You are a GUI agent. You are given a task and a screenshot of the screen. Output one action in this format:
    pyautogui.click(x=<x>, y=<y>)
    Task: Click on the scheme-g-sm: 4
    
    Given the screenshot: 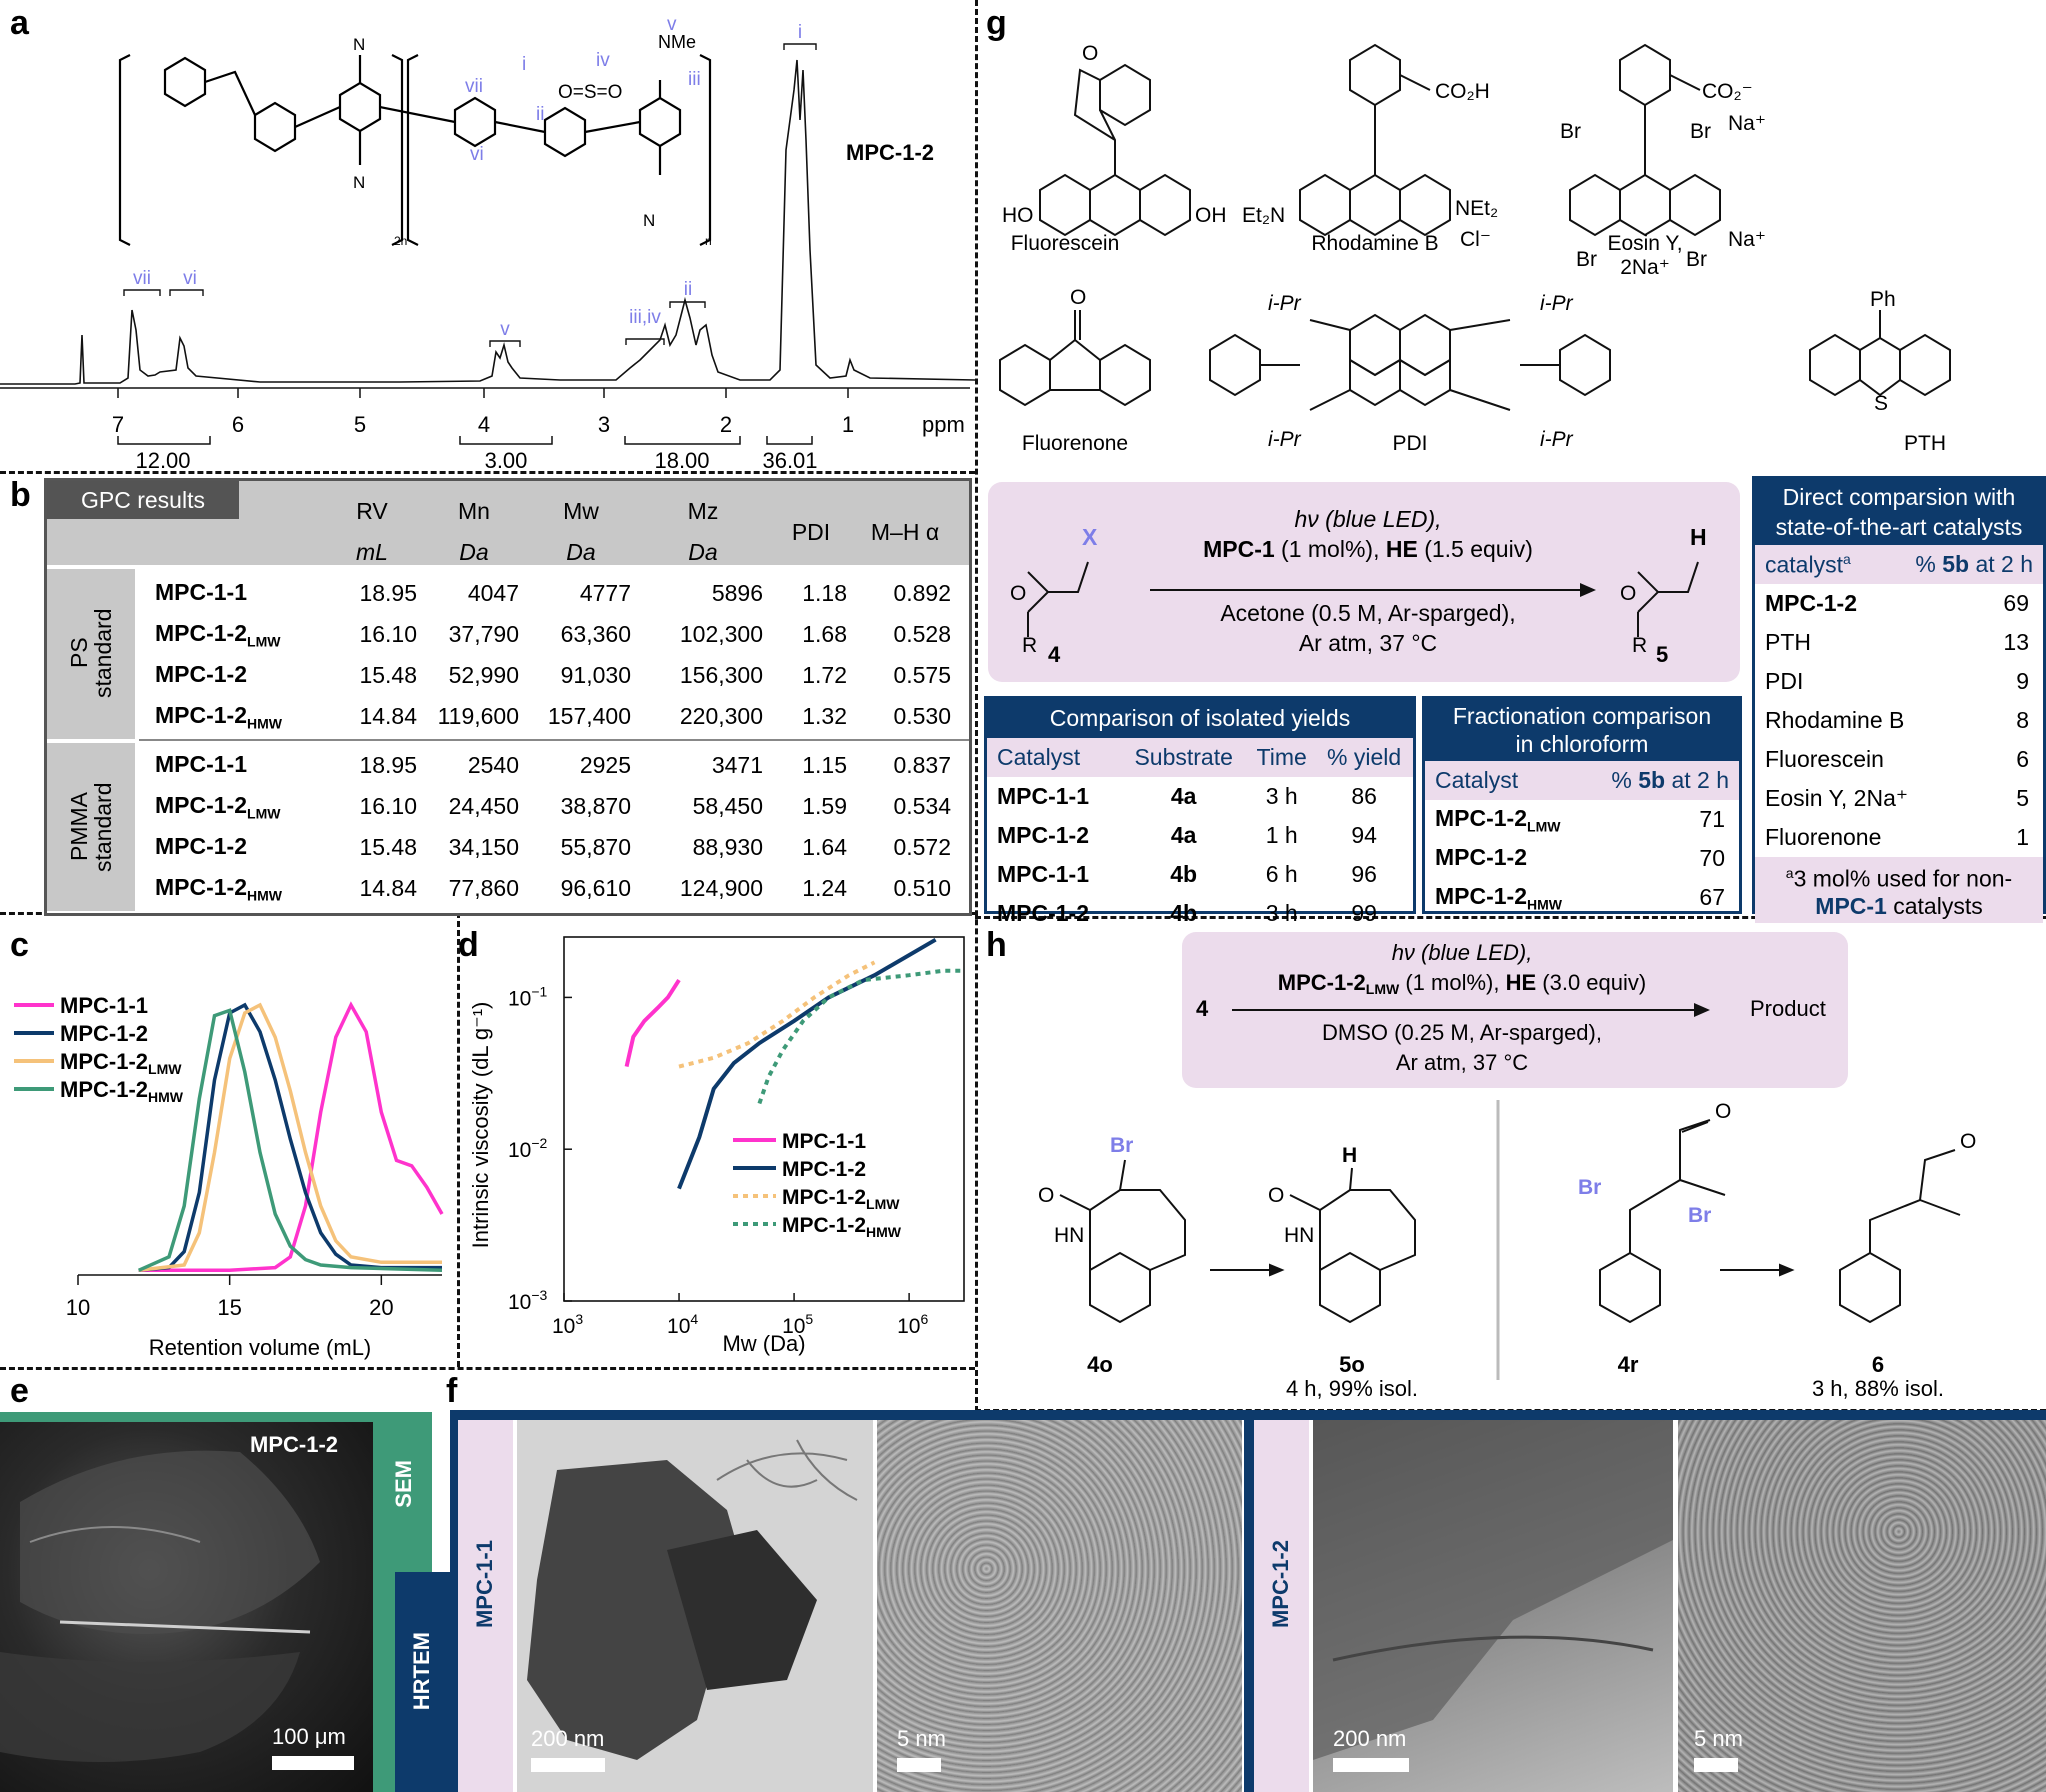 What is the action you would take?
    pyautogui.click(x=1054, y=654)
    